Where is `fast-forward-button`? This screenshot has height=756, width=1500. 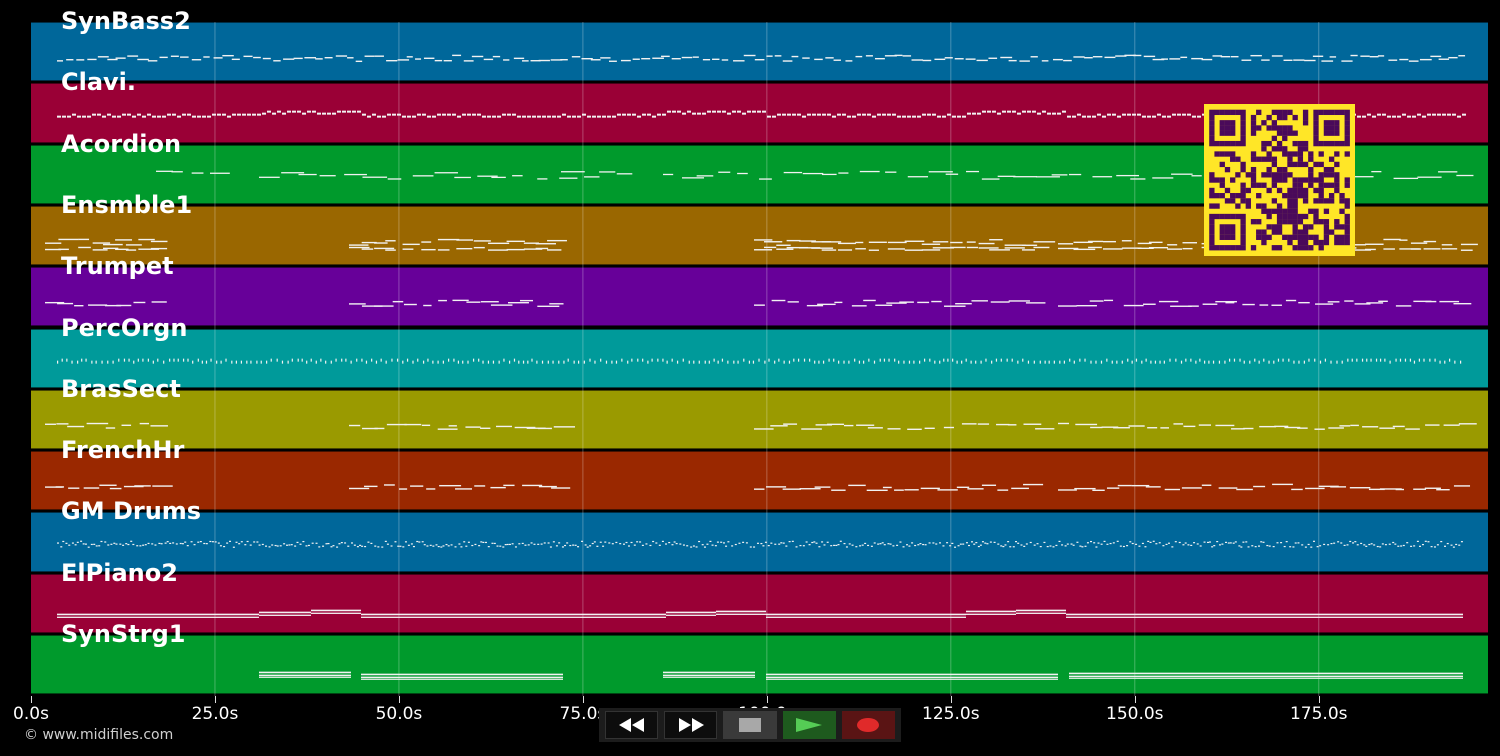
fast-forward-button is located at coordinates (691, 725).